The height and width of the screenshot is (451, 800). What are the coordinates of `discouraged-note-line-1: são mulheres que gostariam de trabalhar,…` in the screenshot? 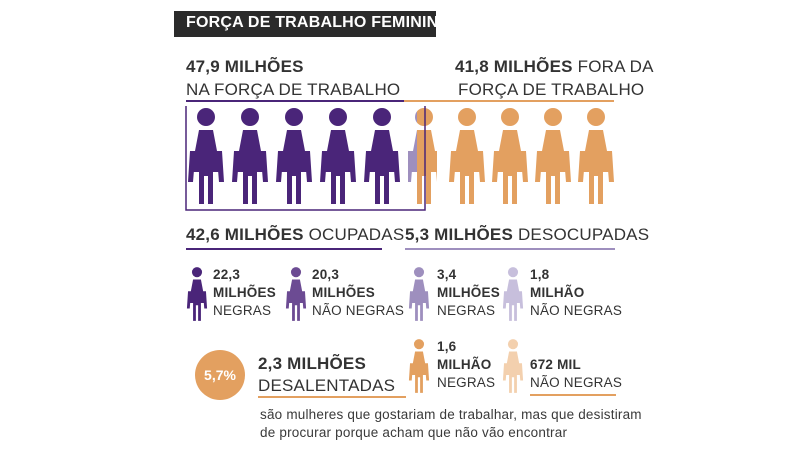 It's located at (451, 414).